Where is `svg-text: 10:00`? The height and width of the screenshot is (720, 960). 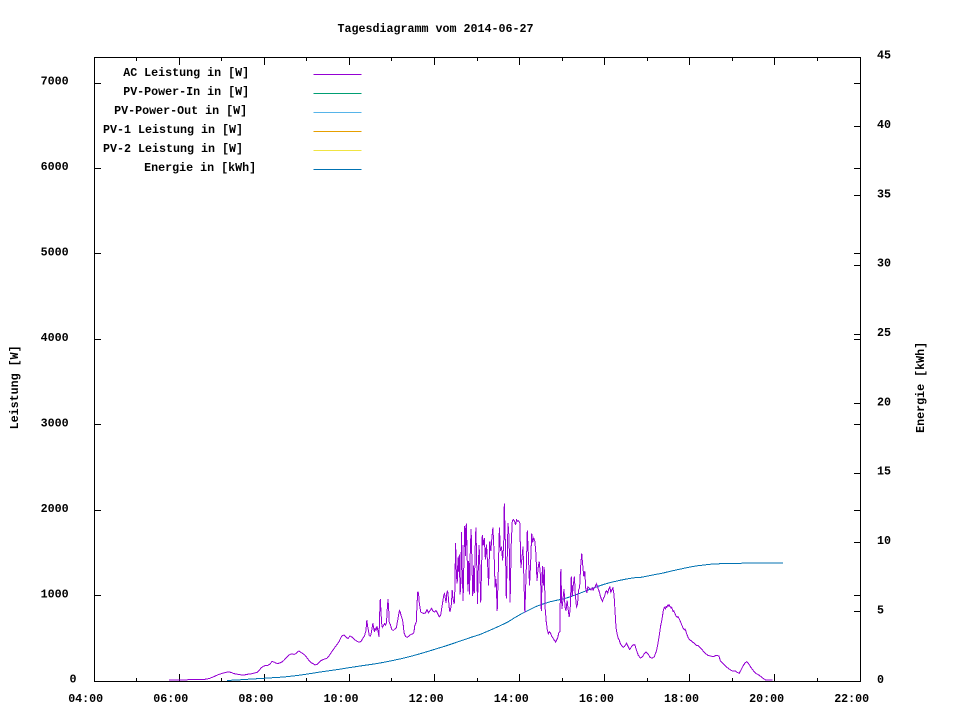
svg-text: 10:00 is located at coordinates (341, 699).